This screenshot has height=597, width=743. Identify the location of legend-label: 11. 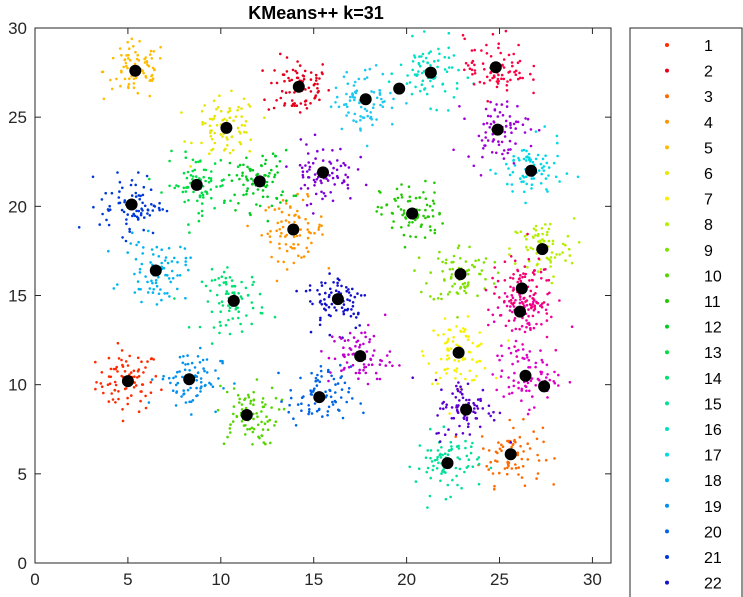
(712, 302).